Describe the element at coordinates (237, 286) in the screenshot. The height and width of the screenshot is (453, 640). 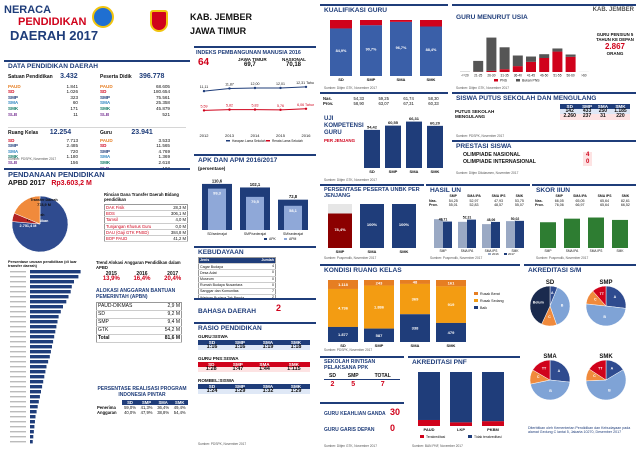
I see `kebudayaan-row: Rumah Budaya Nusantara 0` at that location.